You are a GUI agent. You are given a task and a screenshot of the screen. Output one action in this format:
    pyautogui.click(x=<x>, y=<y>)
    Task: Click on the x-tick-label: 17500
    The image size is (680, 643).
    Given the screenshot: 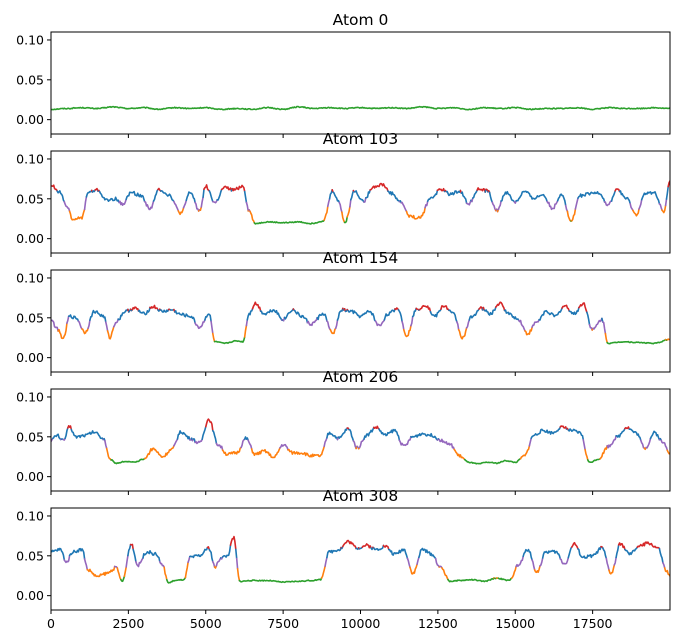 What is the action you would take?
    pyautogui.click(x=593, y=623)
    